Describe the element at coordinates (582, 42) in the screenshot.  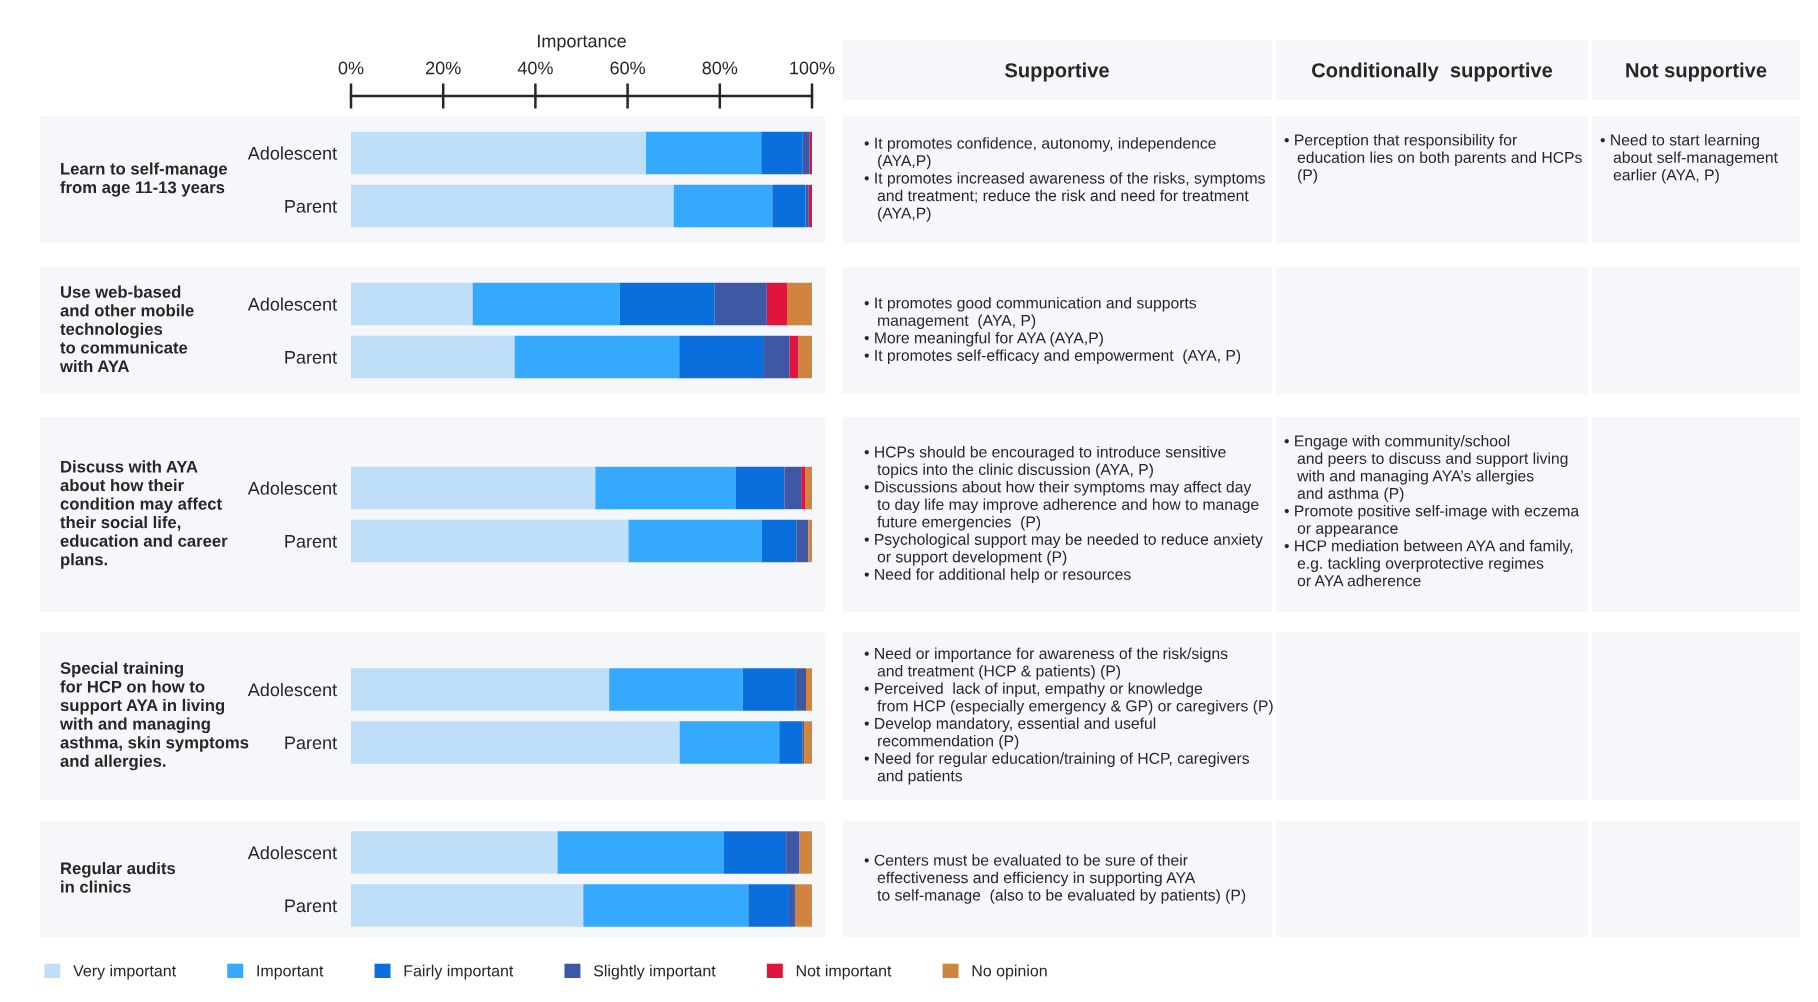
I see `x-axis-title: Importance` at that location.